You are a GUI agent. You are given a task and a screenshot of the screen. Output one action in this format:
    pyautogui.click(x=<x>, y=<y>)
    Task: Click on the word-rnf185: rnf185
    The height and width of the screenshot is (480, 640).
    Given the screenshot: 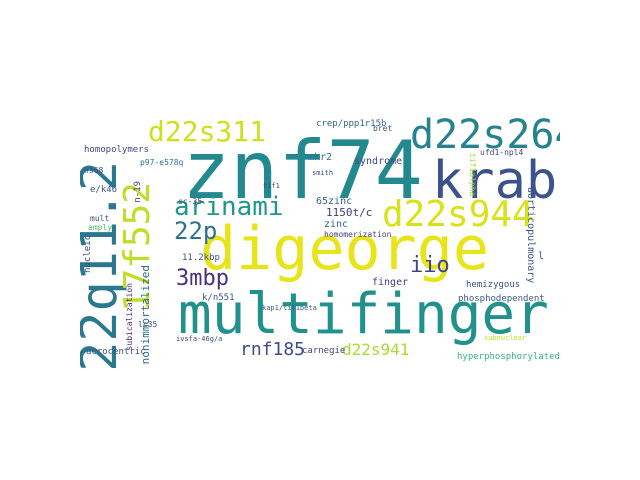 What is the action you would take?
    pyautogui.click(x=273, y=349)
    